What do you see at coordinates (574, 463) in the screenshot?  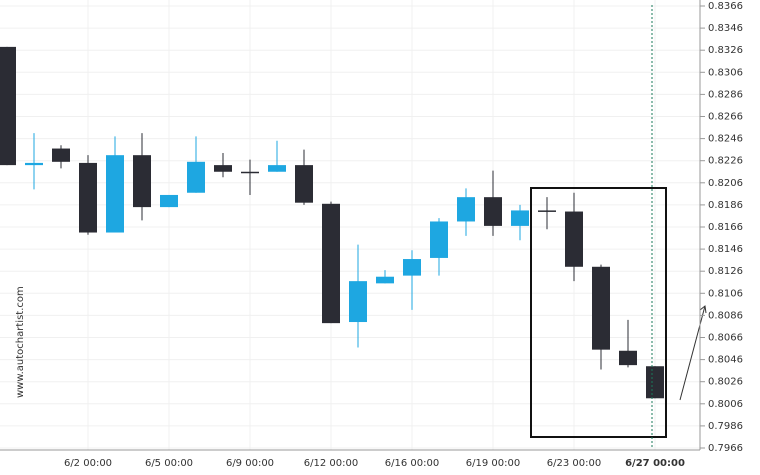 I see `x-tick-label: 6/23 00:00` at bounding box center [574, 463].